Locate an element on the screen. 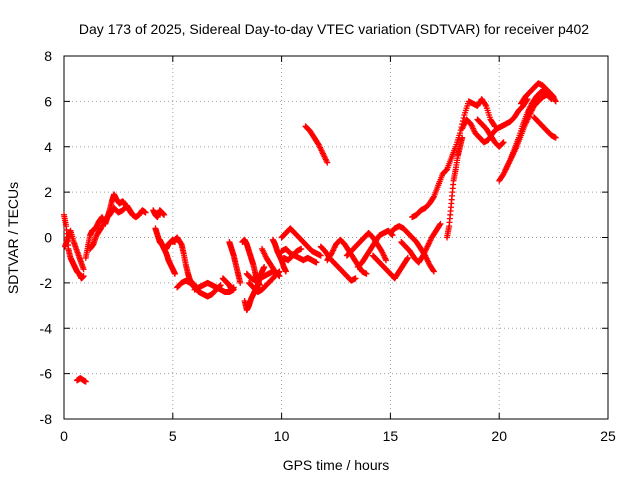 The height and width of the screenshot is (480, 640). x-tick-label: 5 is located at coordinates (173, 436).